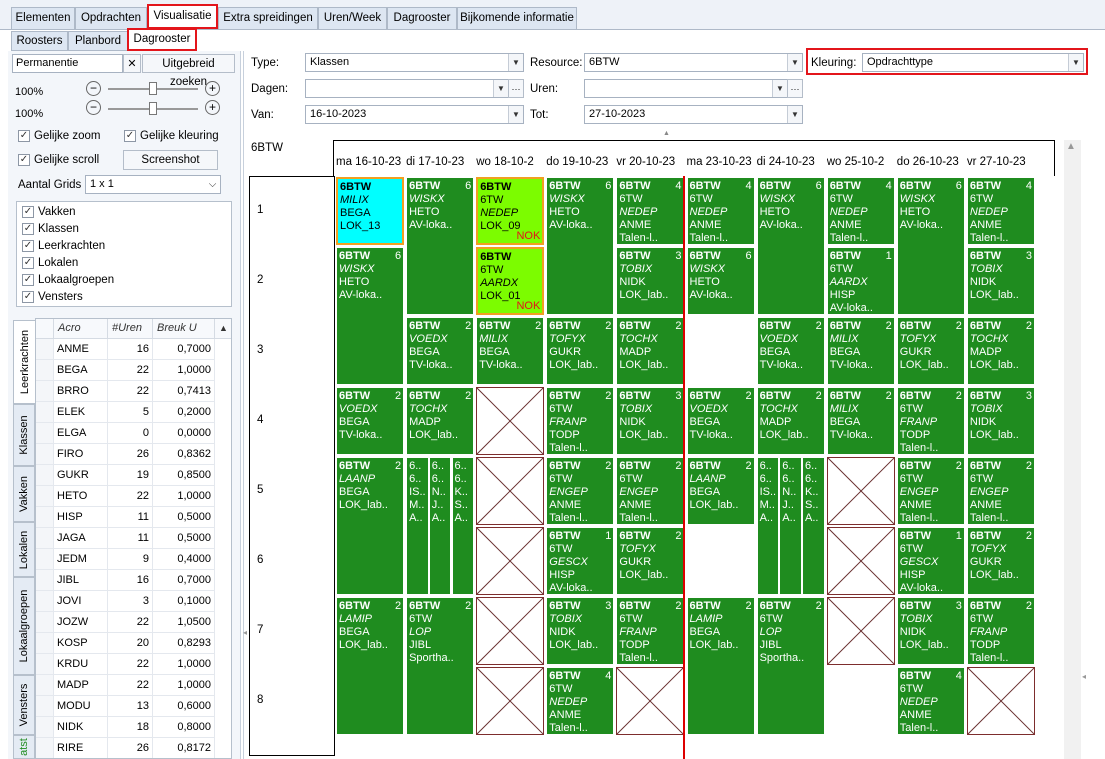  Describe the element at coordinates (860, 281) in the screenshot. I see `lesson-block: 6BTW 6TW AARDX HISP AV-loka.. 1` at that location.